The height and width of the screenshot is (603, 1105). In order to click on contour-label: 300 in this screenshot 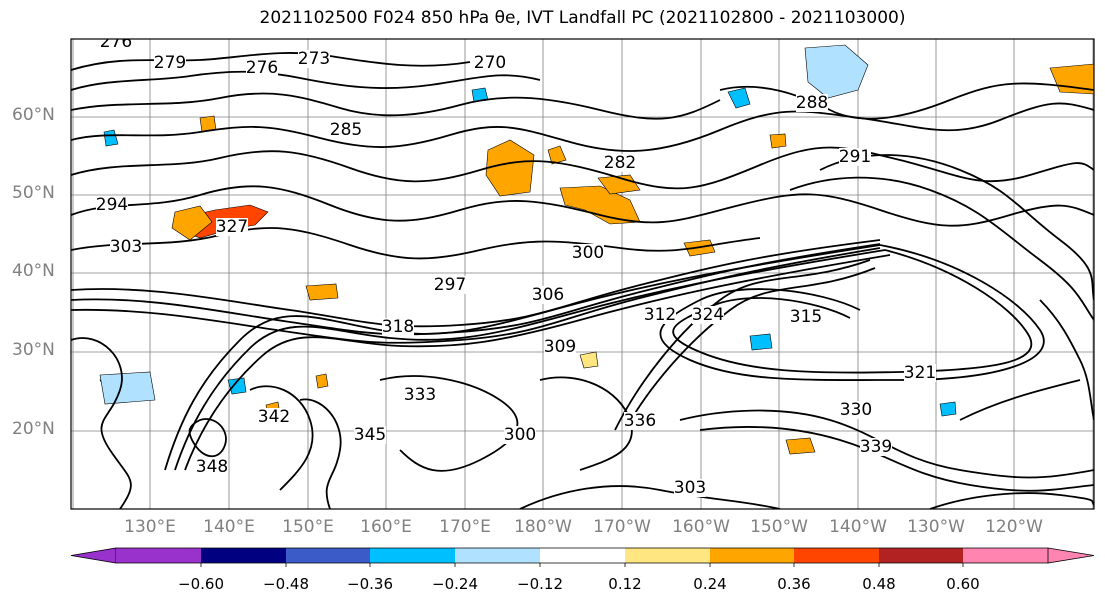, I will do `click(520, 435)`.